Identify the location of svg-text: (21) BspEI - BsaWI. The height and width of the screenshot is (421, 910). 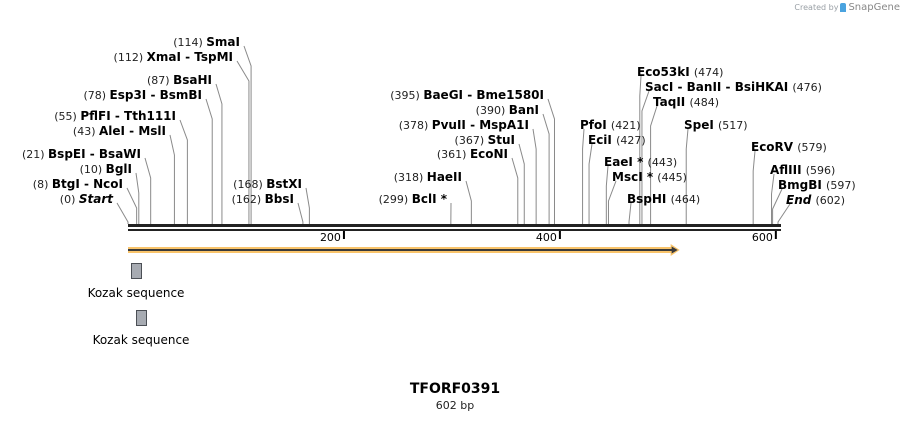
(81, 154).